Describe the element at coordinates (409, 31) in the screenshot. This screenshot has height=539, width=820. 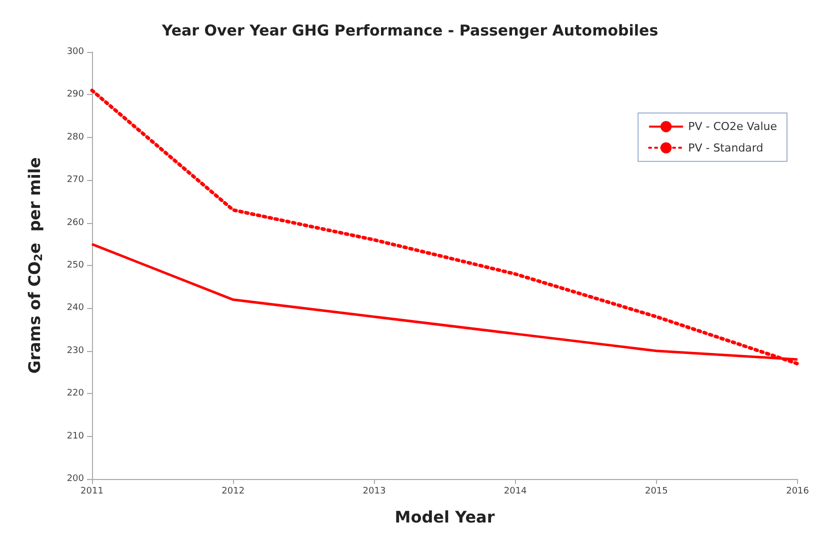
I see `chart-title: Year Over Year GHG Performance - Passenger Automobiles` at that location.